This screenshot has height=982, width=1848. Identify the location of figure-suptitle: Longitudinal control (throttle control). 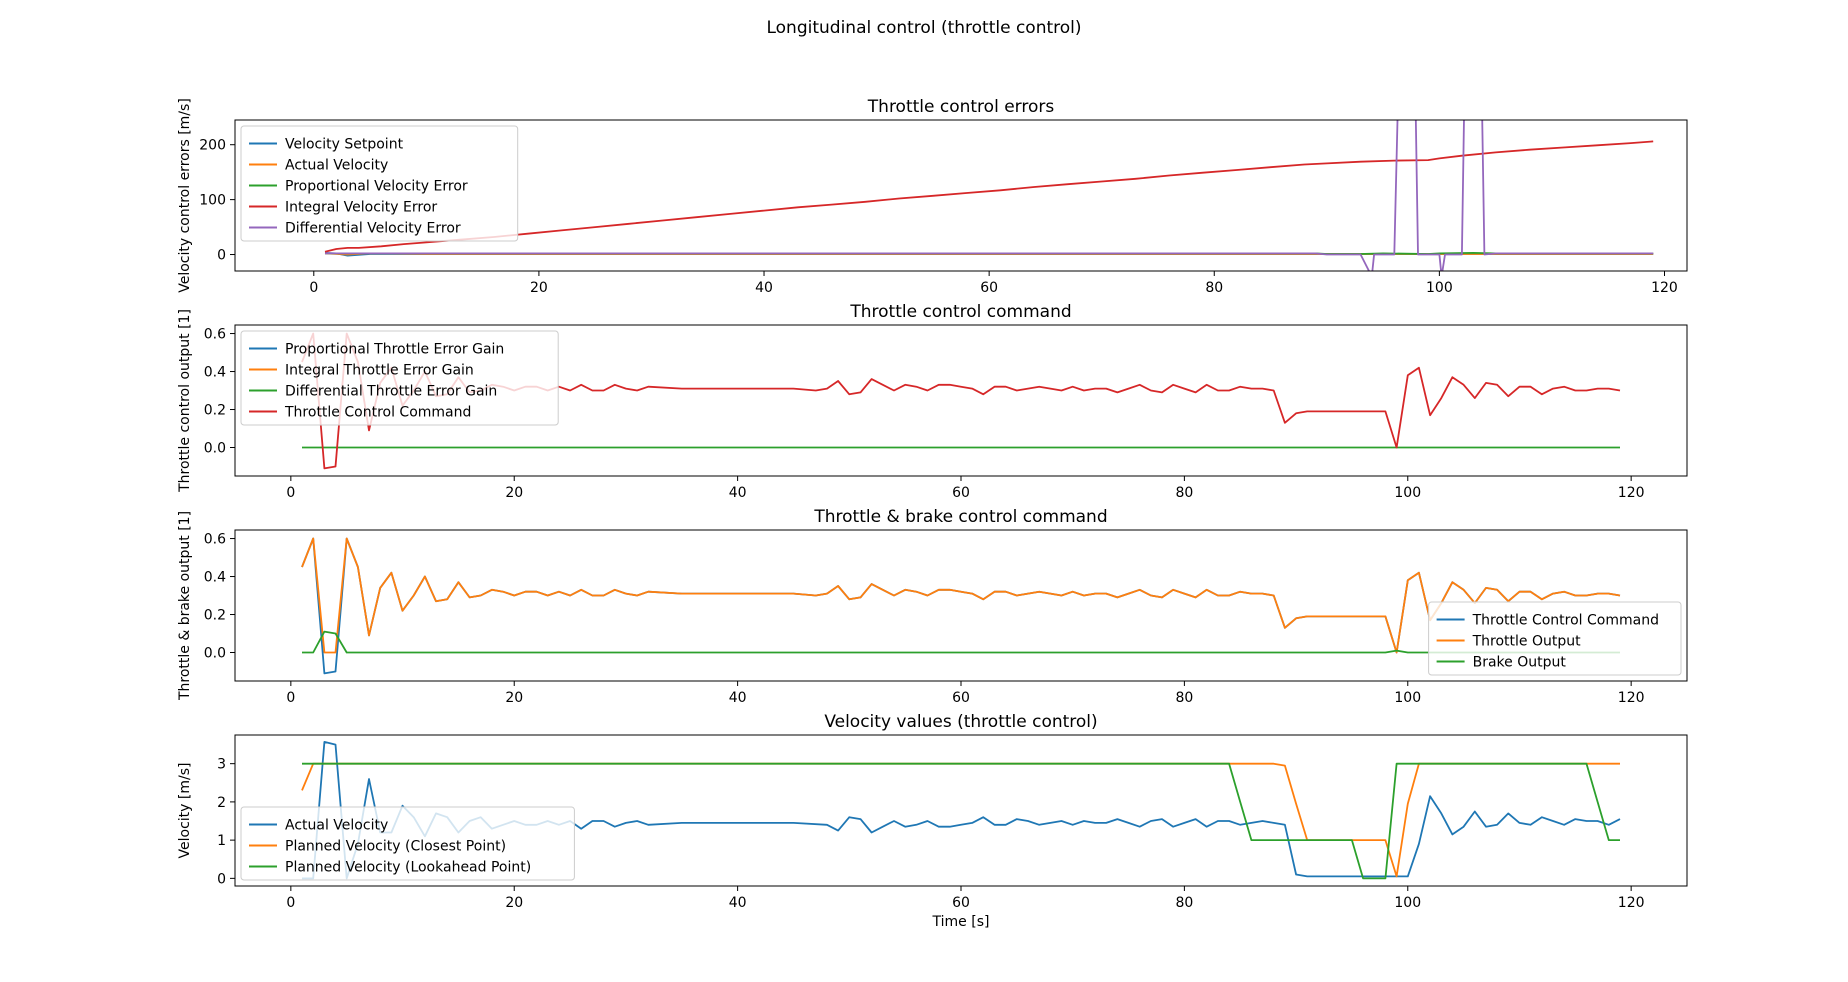
(923, 28).